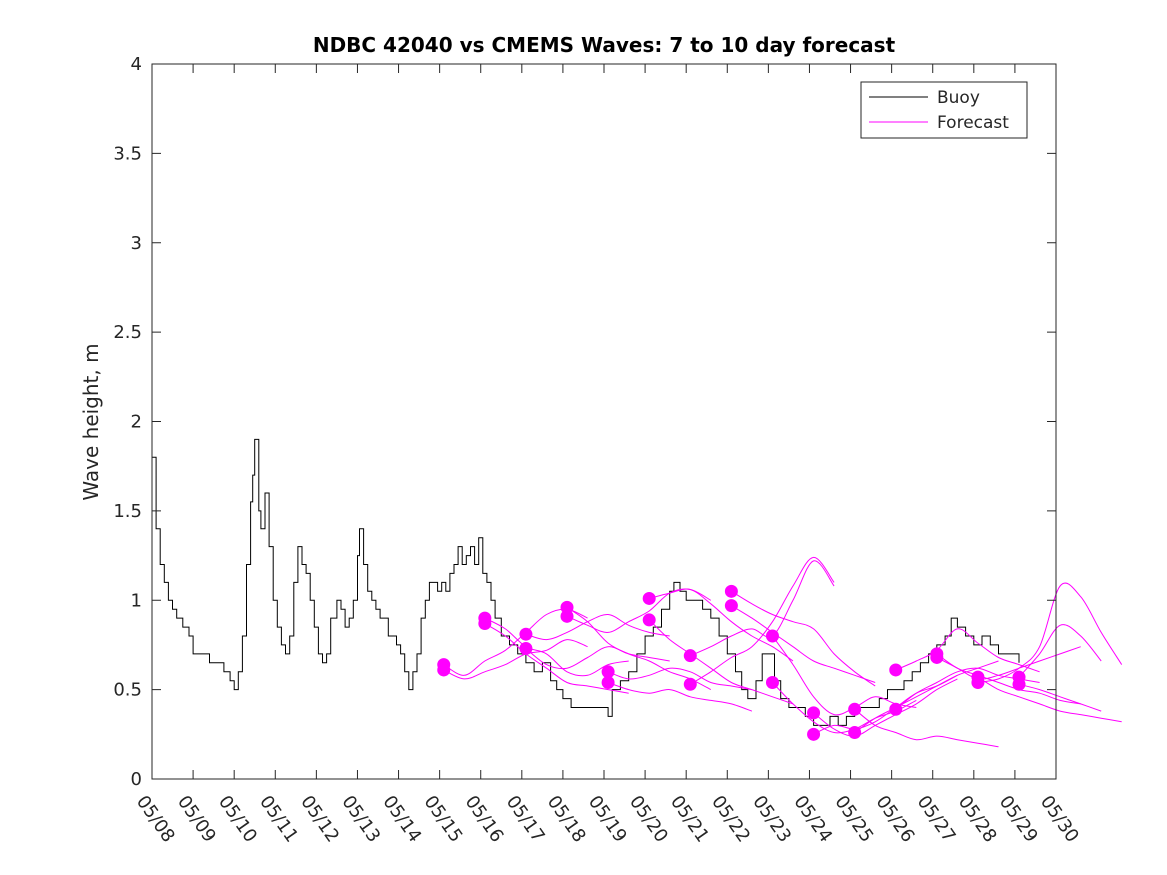 Image resolution: width=1167 pixels, height=875 pixels. I want to click on y-tick-label: 0.5, so click(127, 690).